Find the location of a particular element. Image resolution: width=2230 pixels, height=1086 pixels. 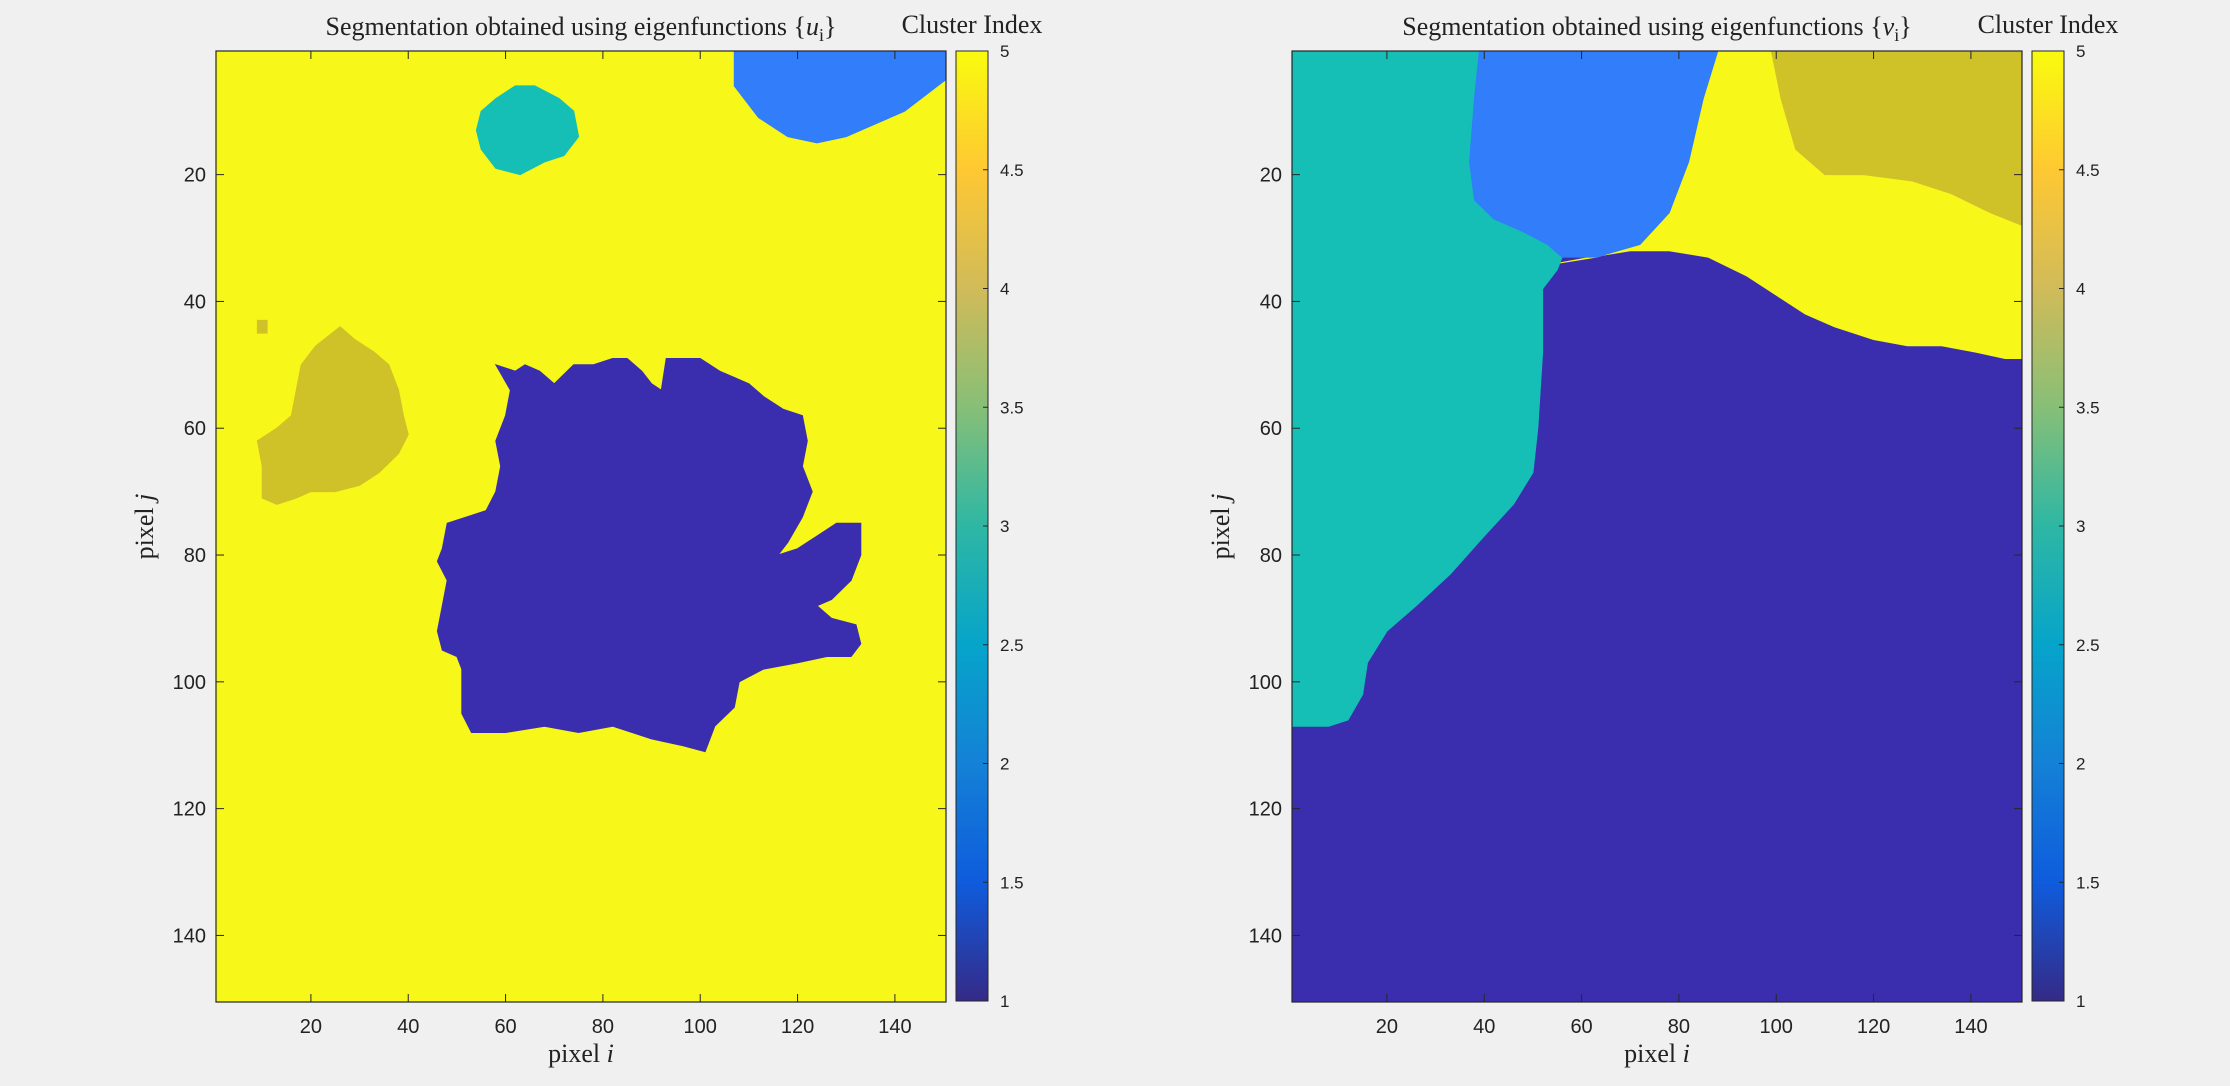

colorbar is located at coordinates (972, 526).